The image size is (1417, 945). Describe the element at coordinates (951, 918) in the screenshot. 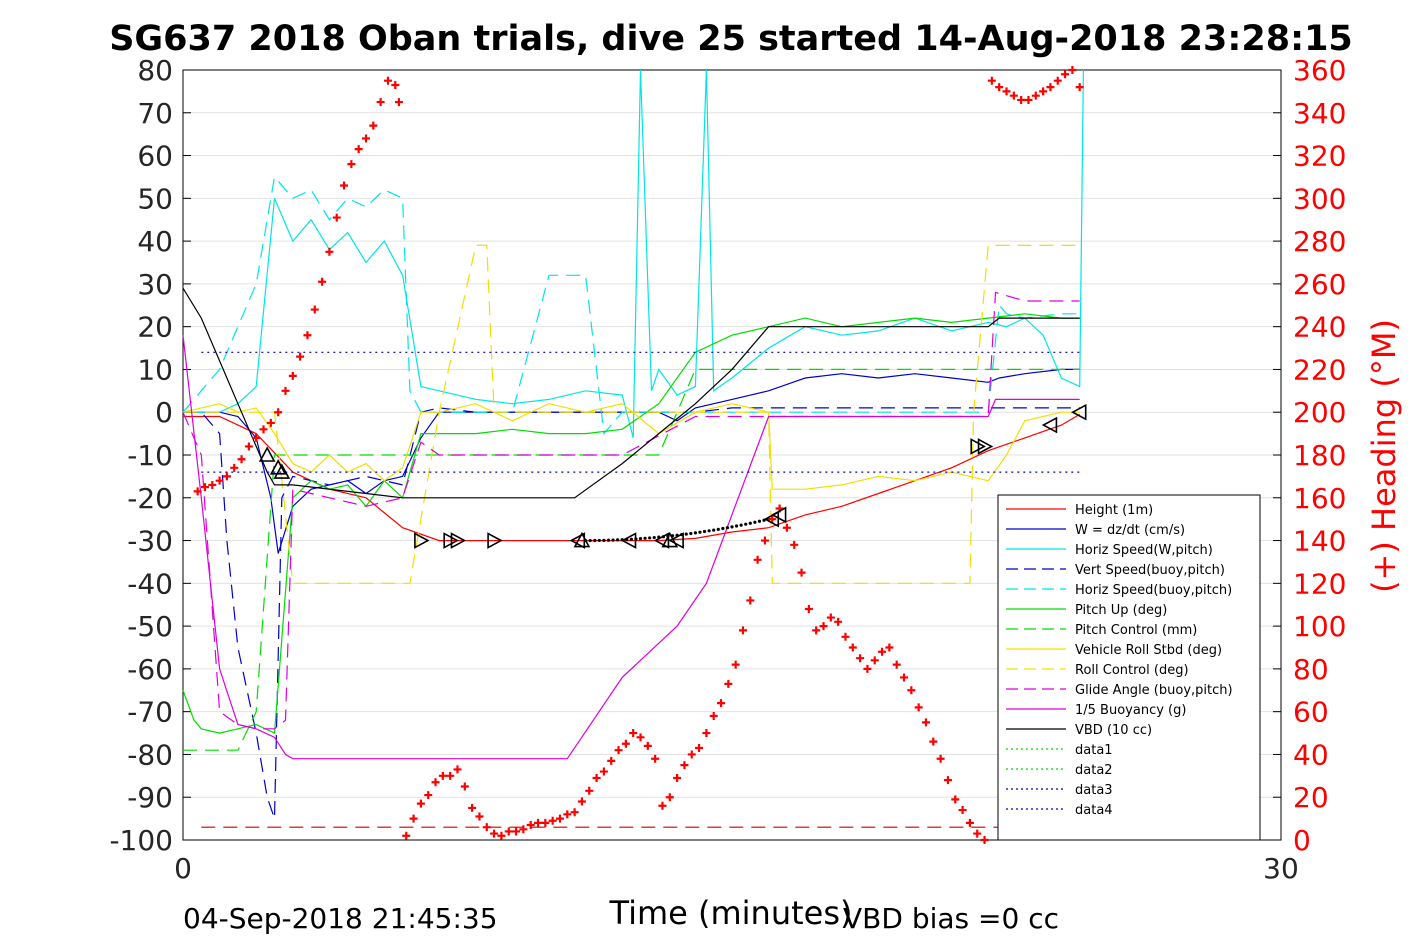

I see `footer-vbd-bias: VBD bias =0 cc` at that location.